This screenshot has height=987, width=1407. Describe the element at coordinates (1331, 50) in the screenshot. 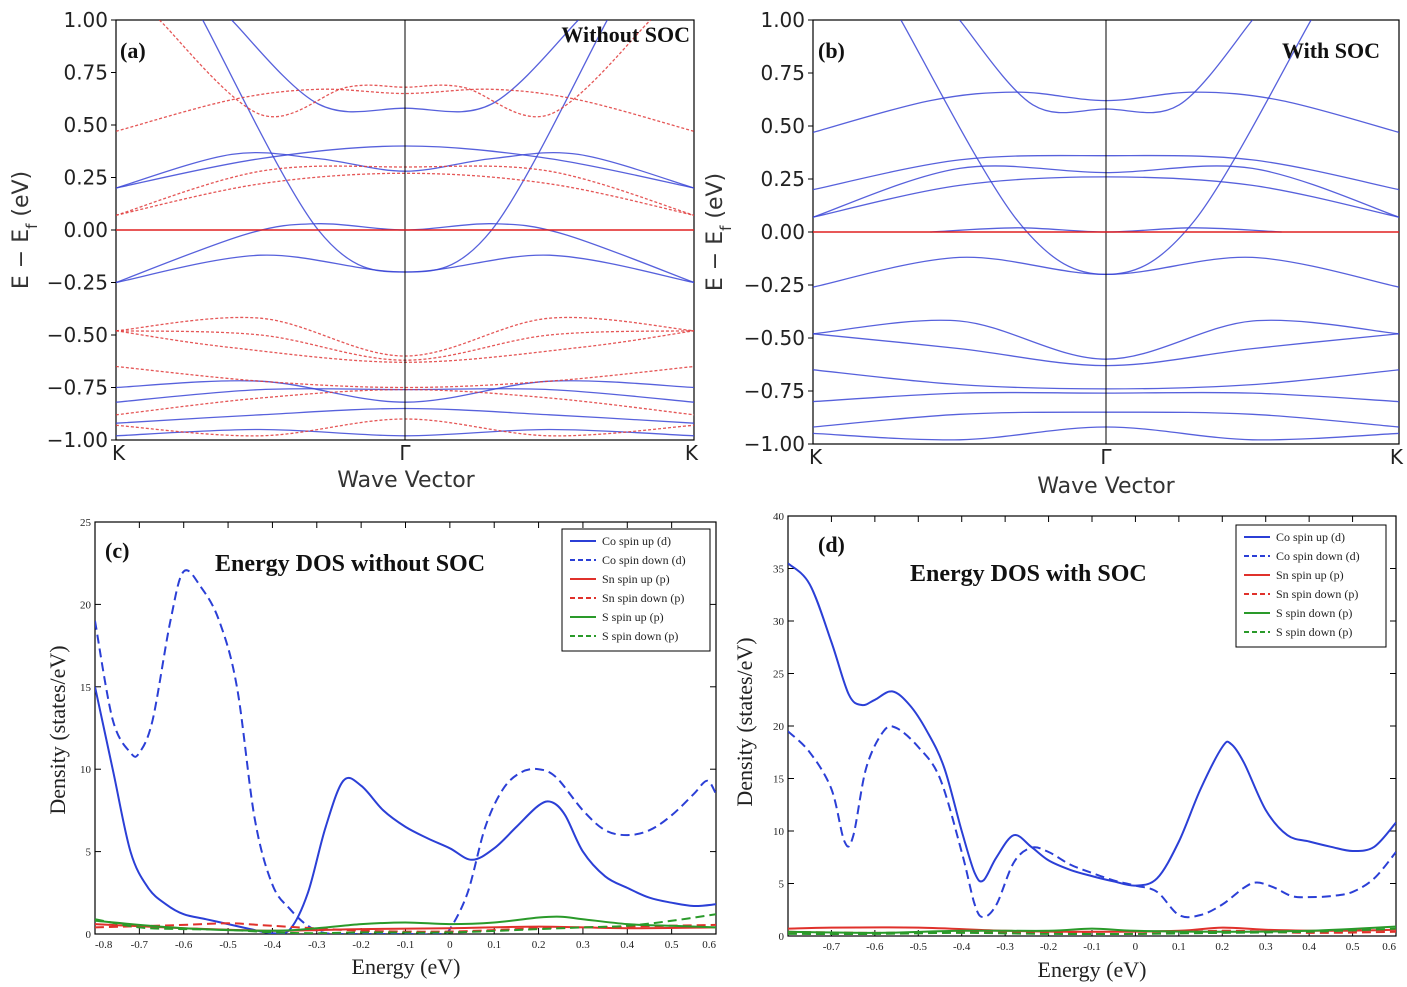

I see `panel-title-b: With SOC` at that location.